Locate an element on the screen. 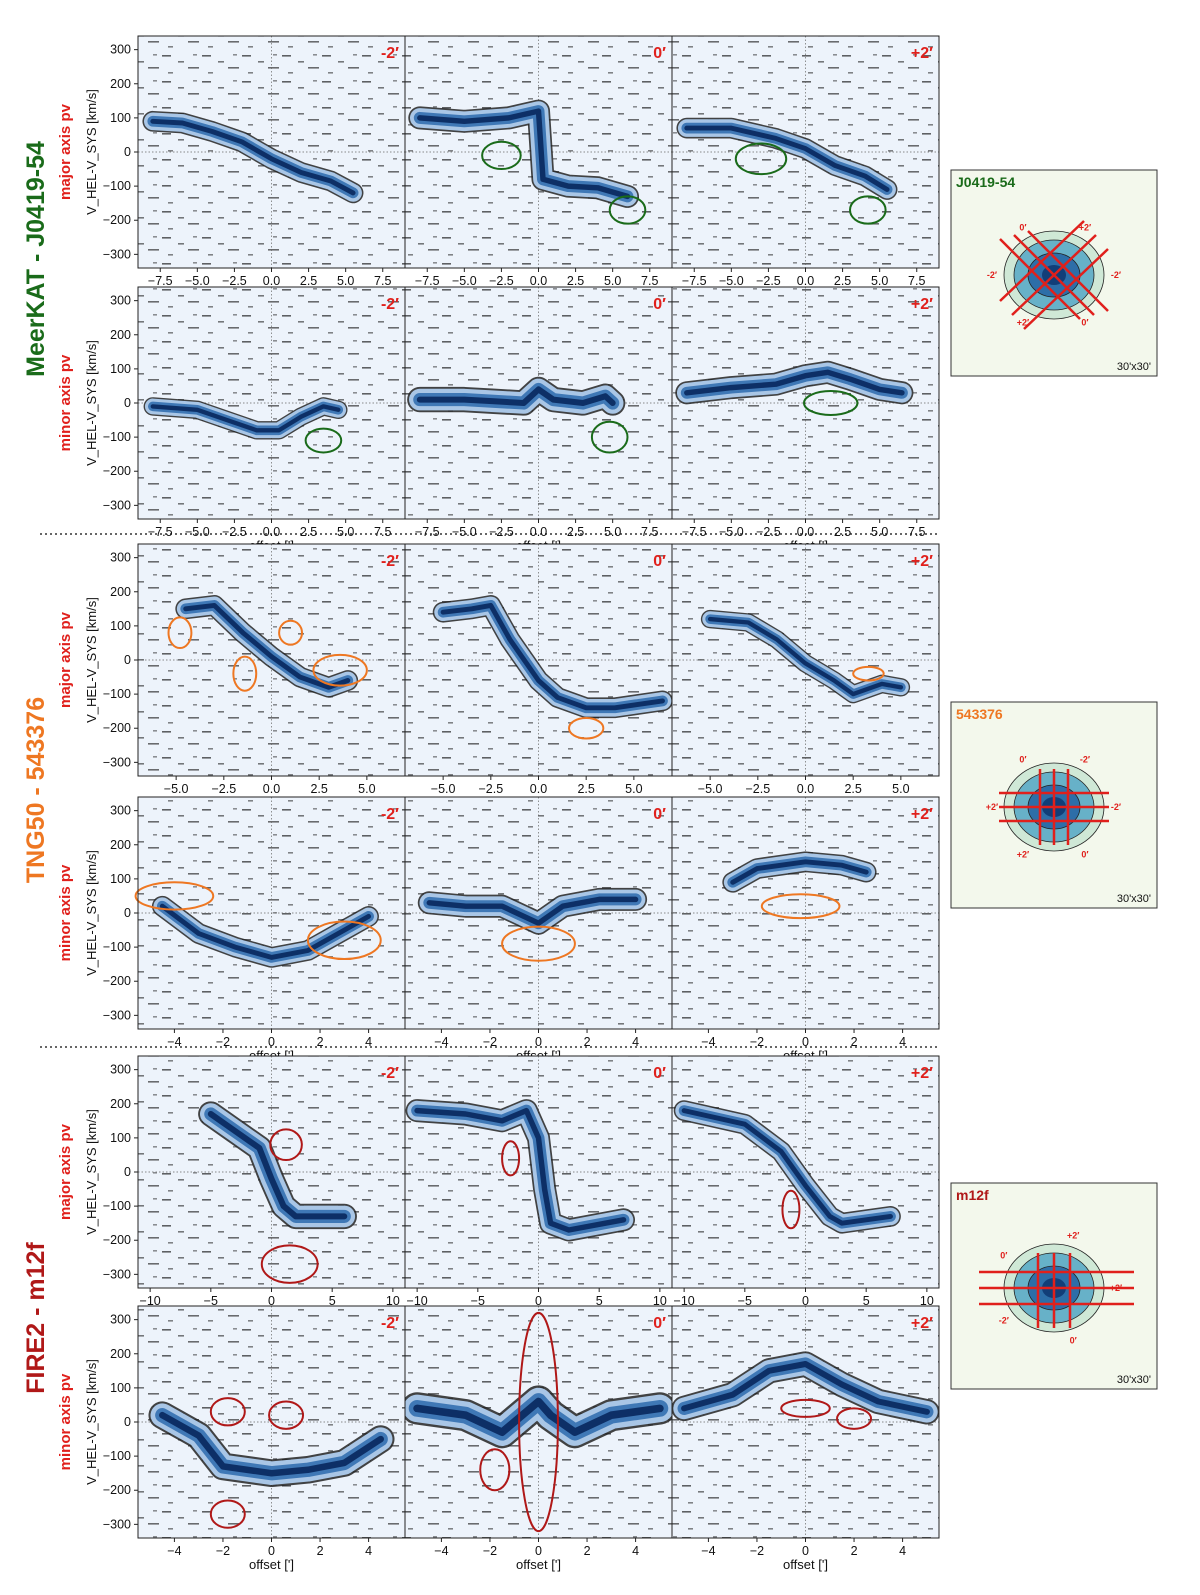 This screenshot has width=1200, height=1595. y-tick-label: 0 is located at coordinates (127, 913).